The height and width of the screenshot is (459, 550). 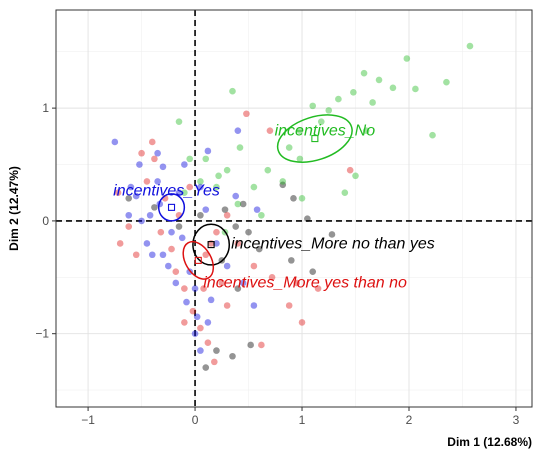 I want to click on x-tick-label: 2, so click(x=409, y=420).